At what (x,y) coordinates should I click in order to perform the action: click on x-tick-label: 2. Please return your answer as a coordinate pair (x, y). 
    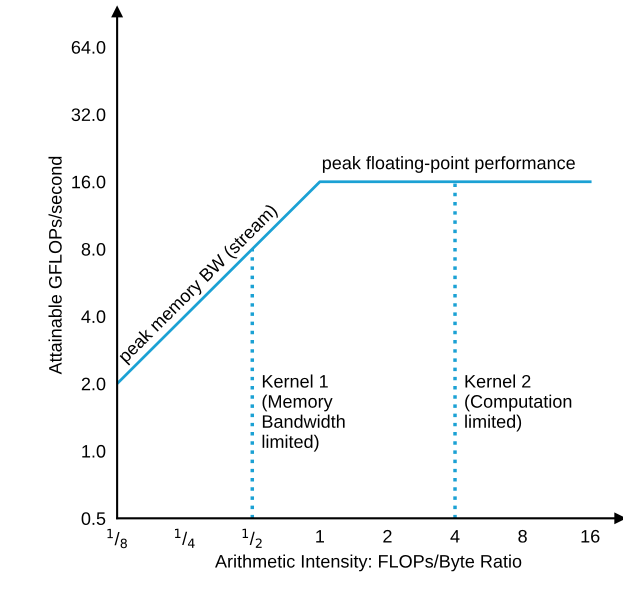
    Looking at the image, I should click on (387, 536).